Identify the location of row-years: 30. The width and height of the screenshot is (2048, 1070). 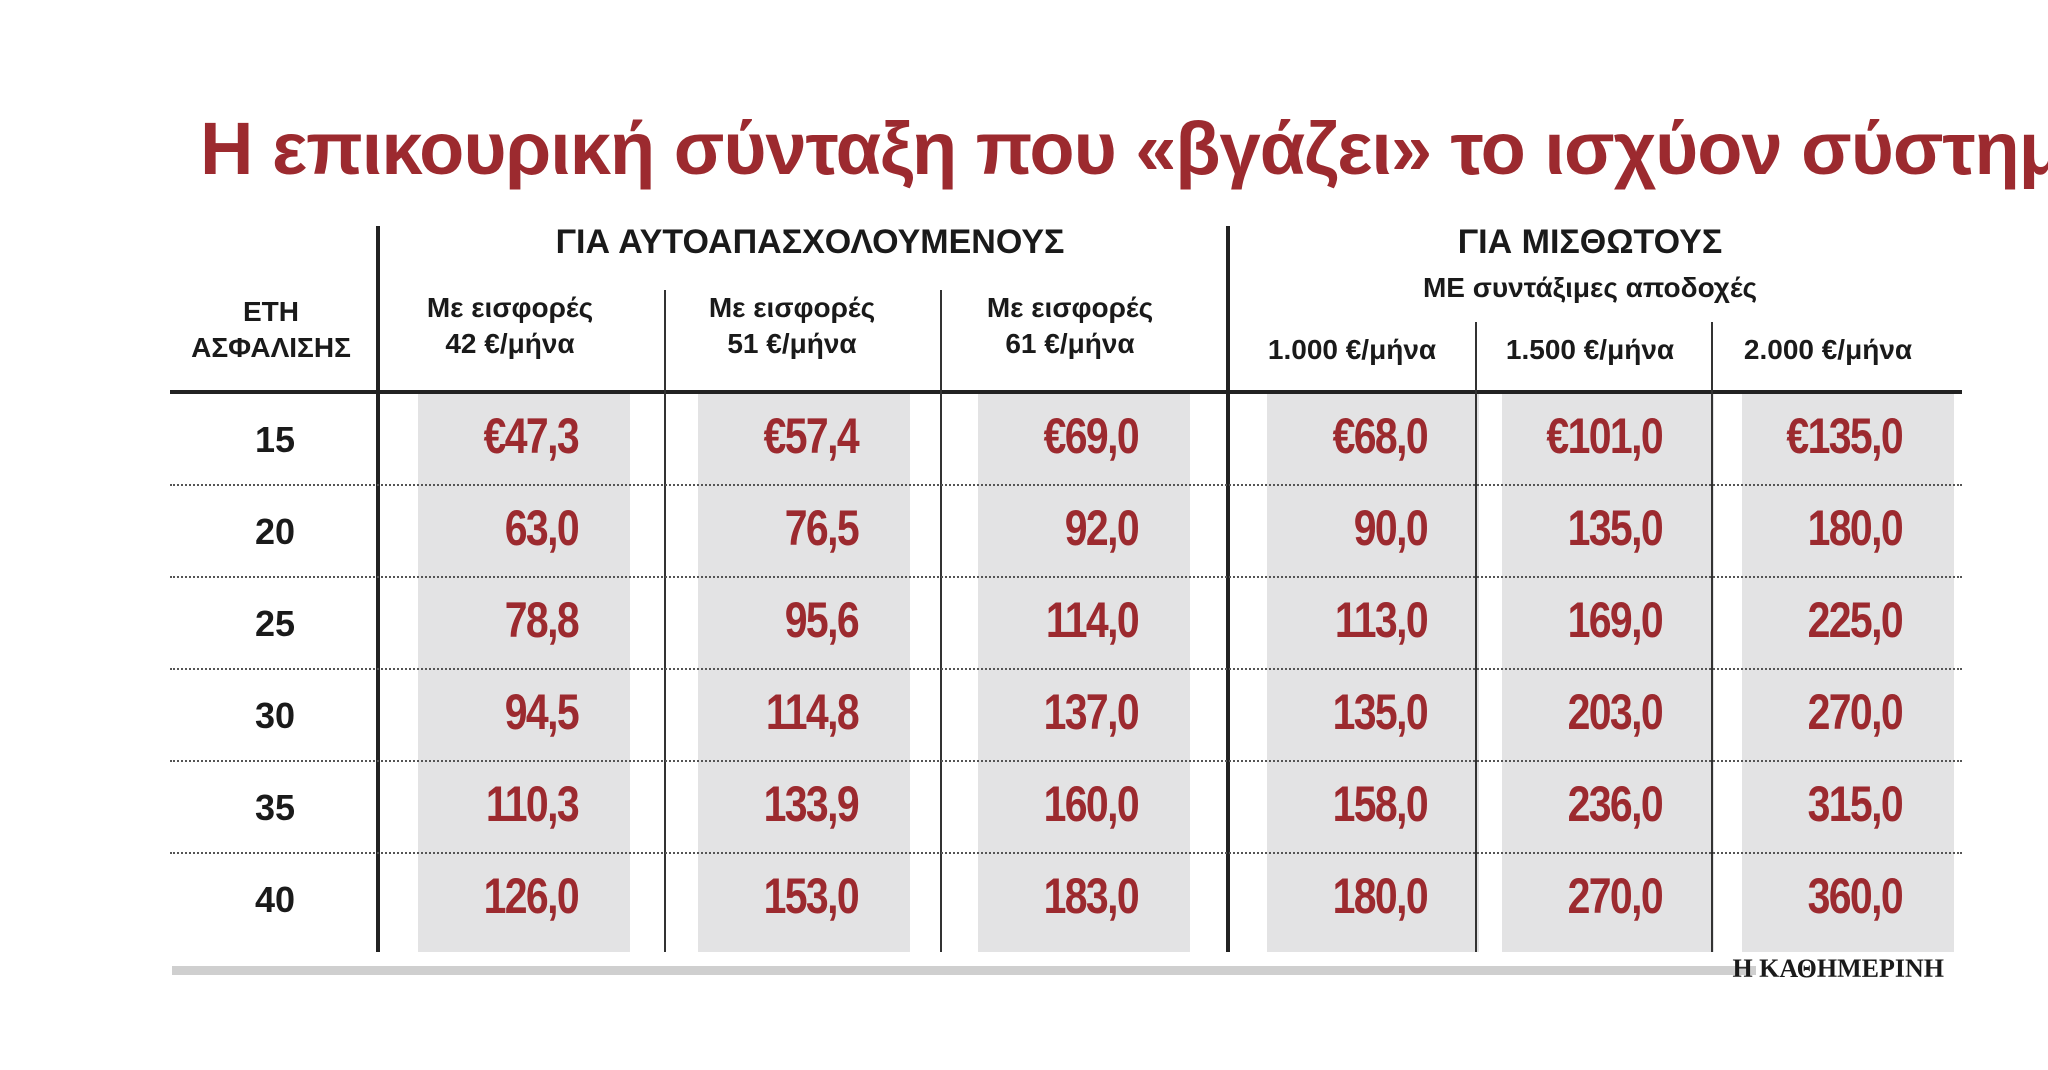
(275, 715).